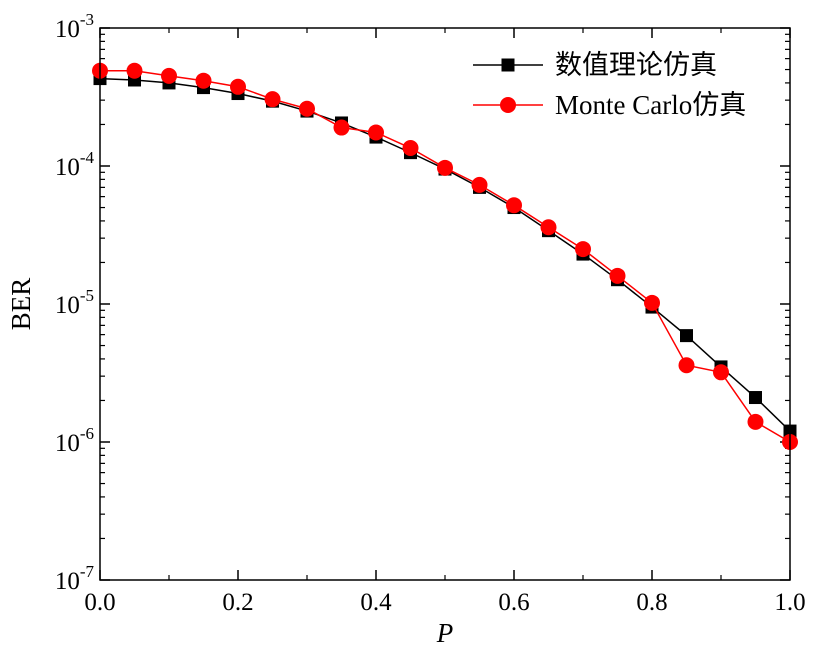 This screenshot has width=820, height=653. I want to click on x-tick-label: 0.4, so click(376, 602).